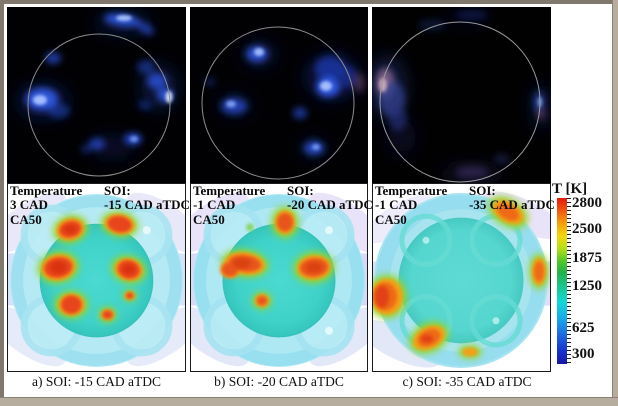  I want to click on colorbar-tick-label: 625, so click(583, 328).